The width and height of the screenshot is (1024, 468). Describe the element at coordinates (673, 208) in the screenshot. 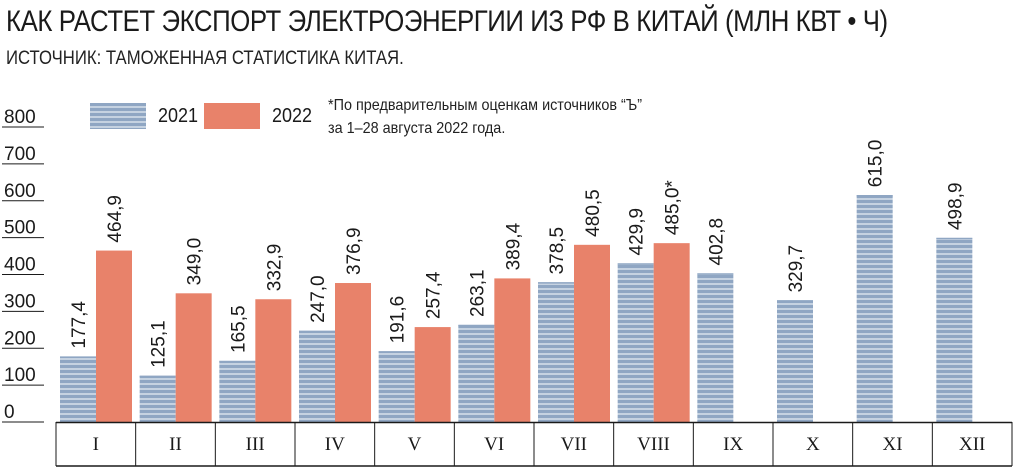

I see `value-label-2022: 485,0*` at that location.